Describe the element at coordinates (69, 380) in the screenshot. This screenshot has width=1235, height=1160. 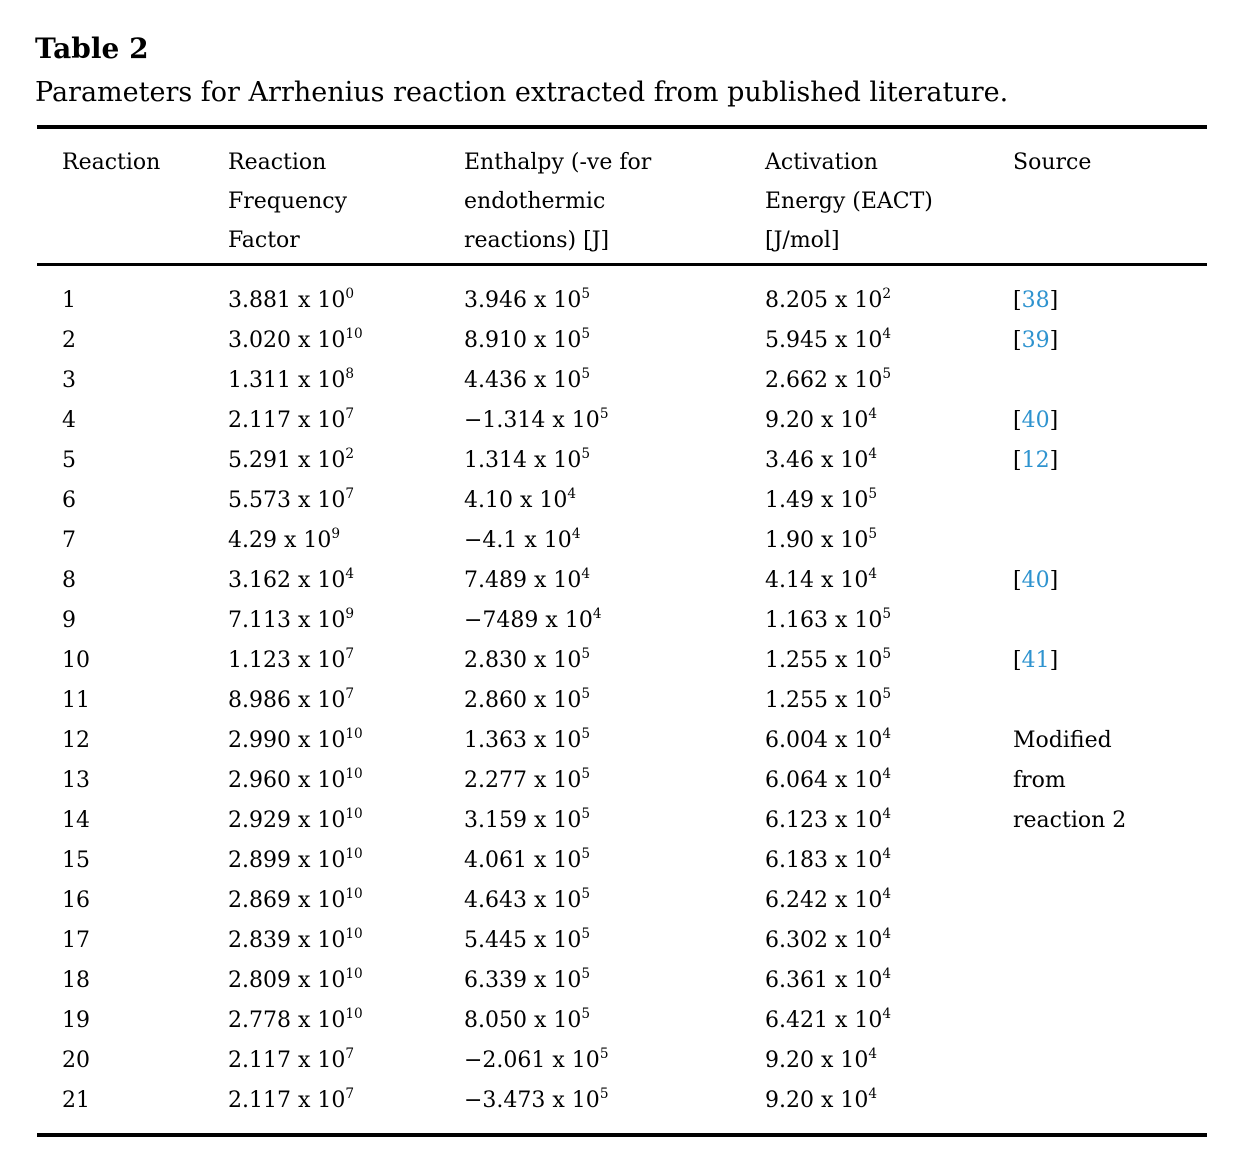
I see `reaction-number-cell: 3` at that location.